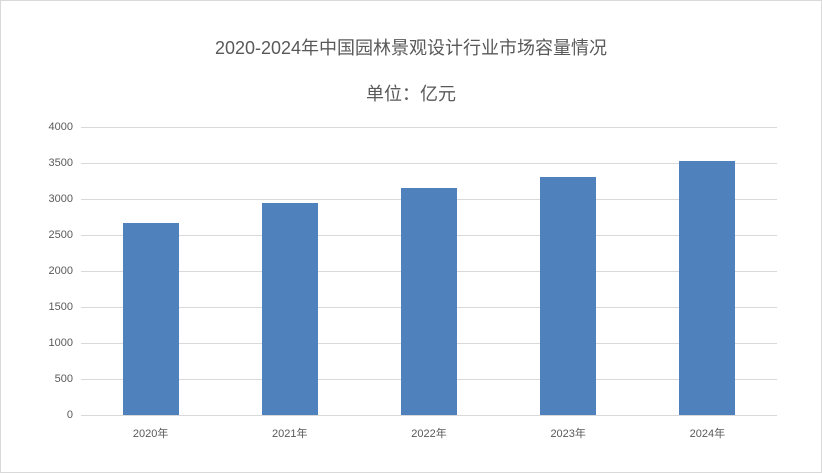 The image size is (822, 473). What do you see at coordinates (707, 434) in the screenshot?
I see `x-tick-label: 2024年` at bounding box center [707, 434].